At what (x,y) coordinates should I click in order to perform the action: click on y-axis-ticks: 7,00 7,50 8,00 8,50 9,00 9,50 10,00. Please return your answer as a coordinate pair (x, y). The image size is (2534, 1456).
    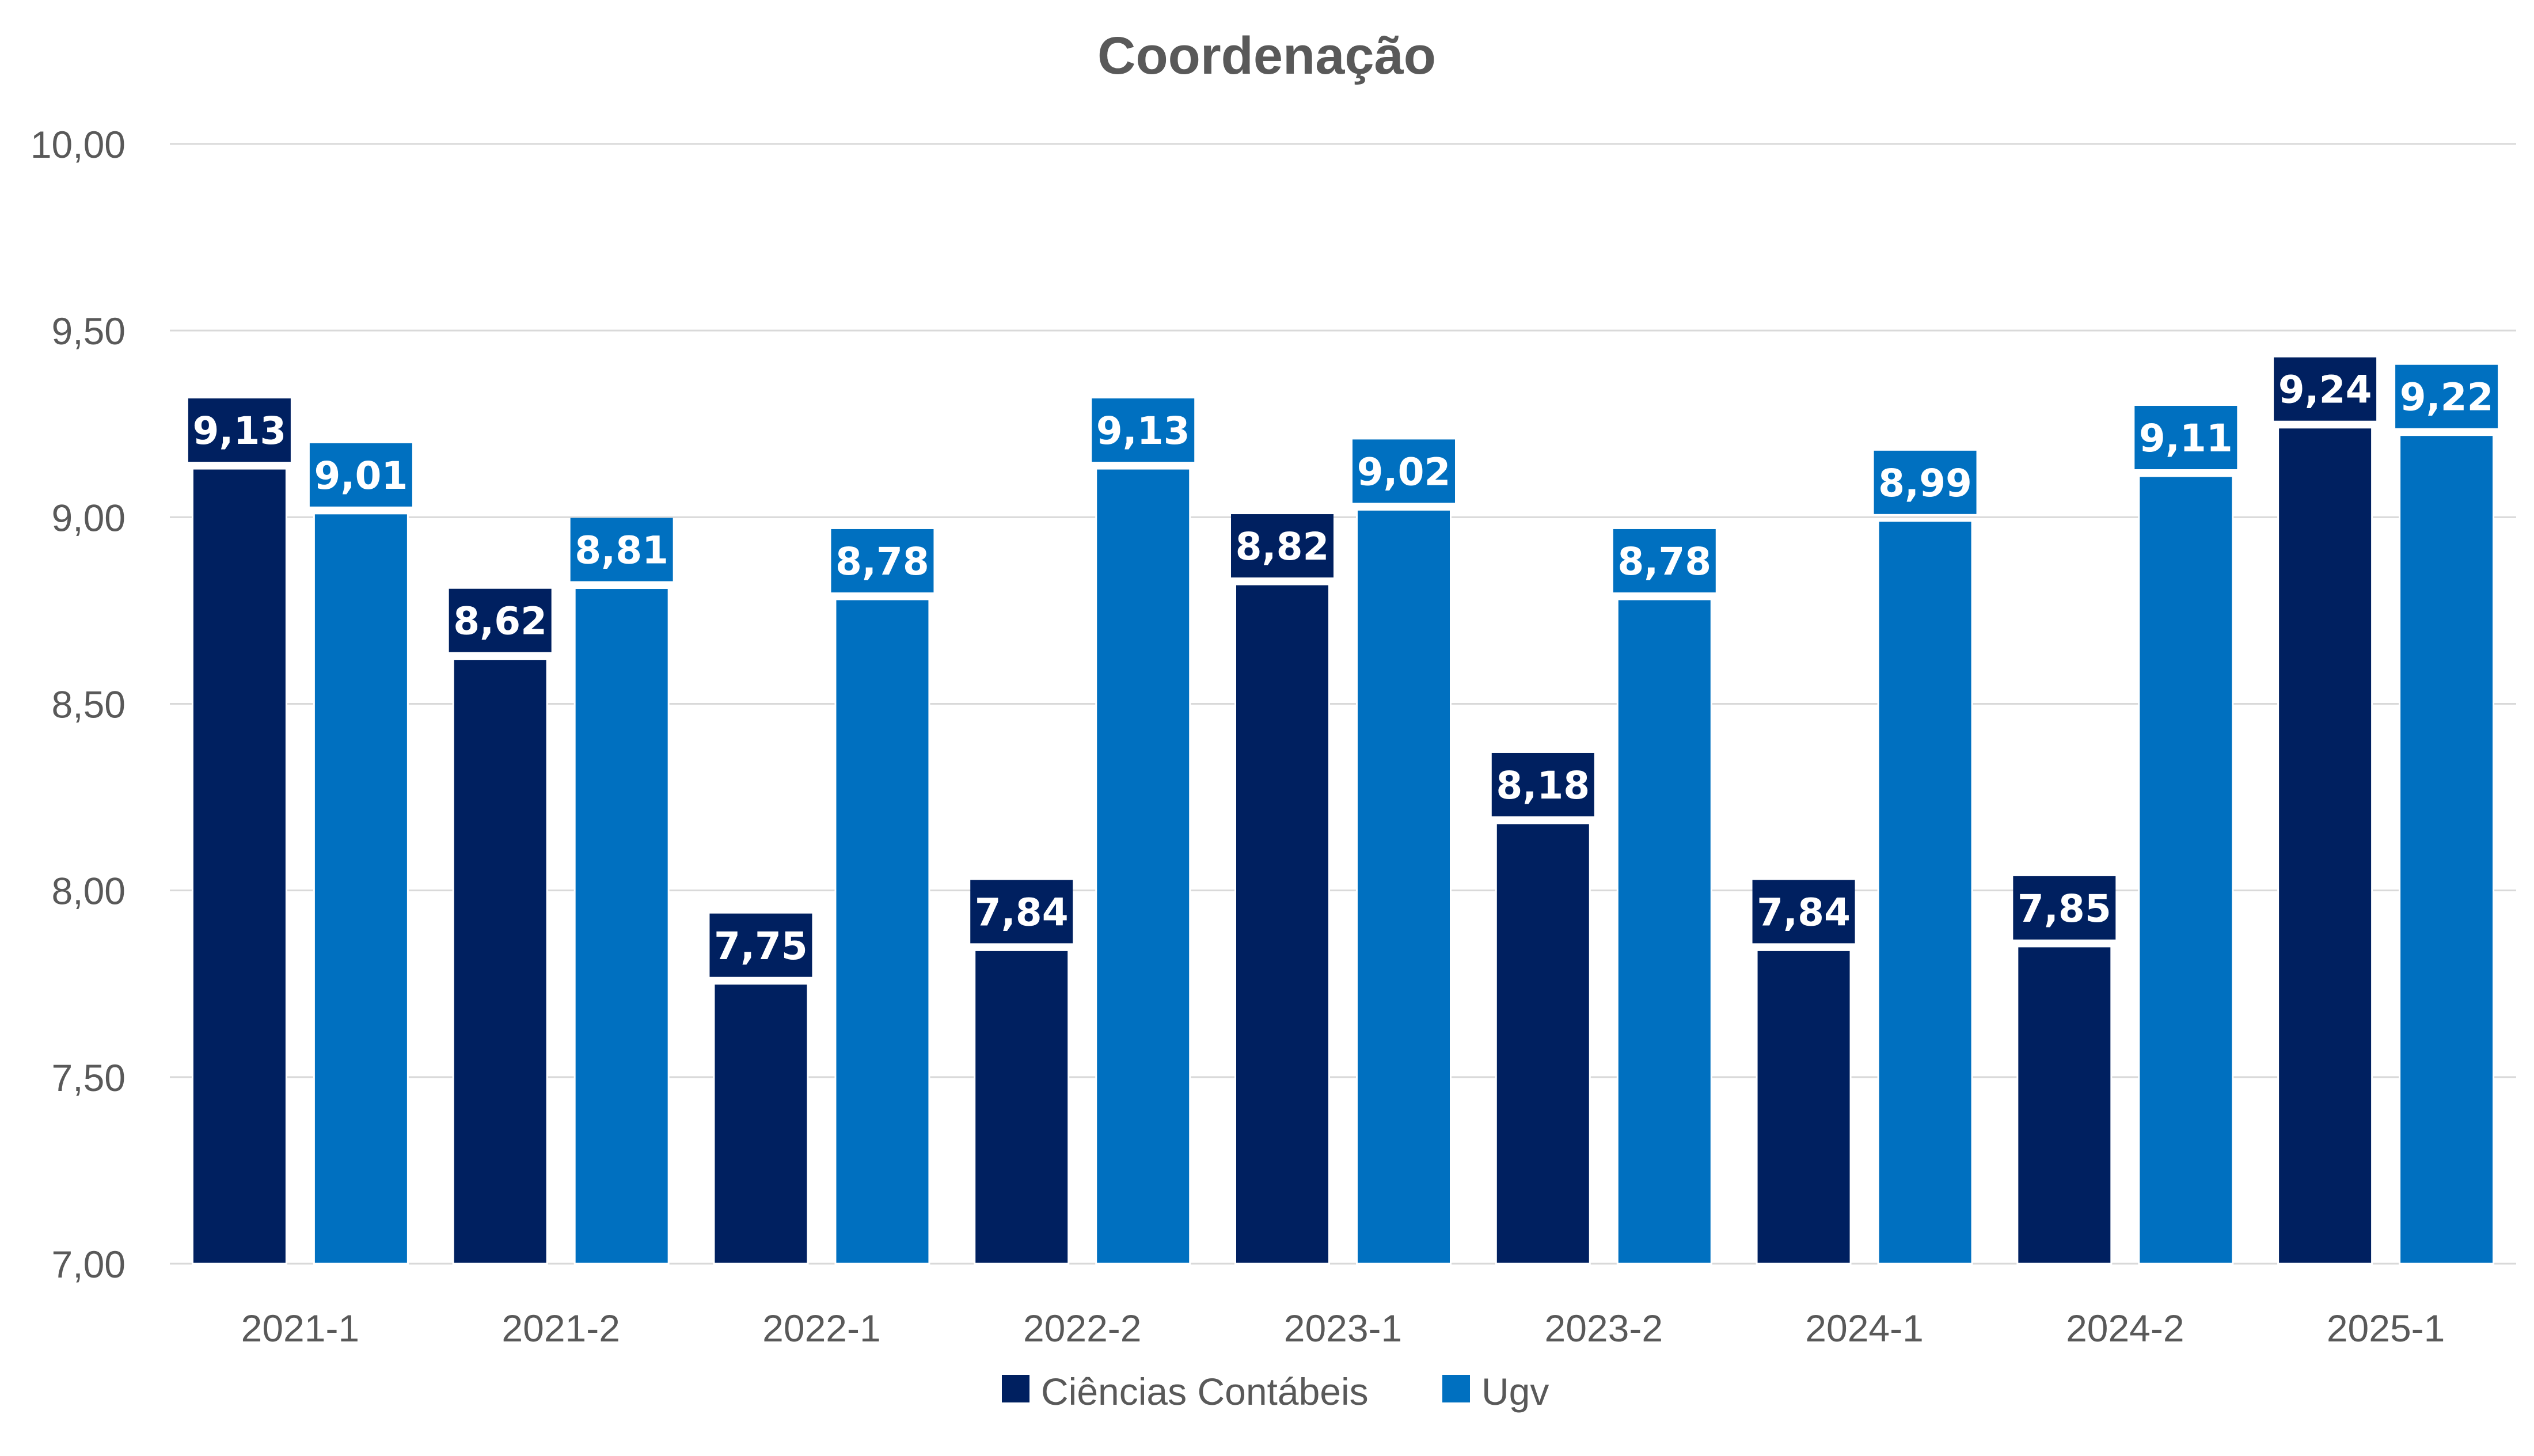
    Looking at the image, I should click on (78, 704).